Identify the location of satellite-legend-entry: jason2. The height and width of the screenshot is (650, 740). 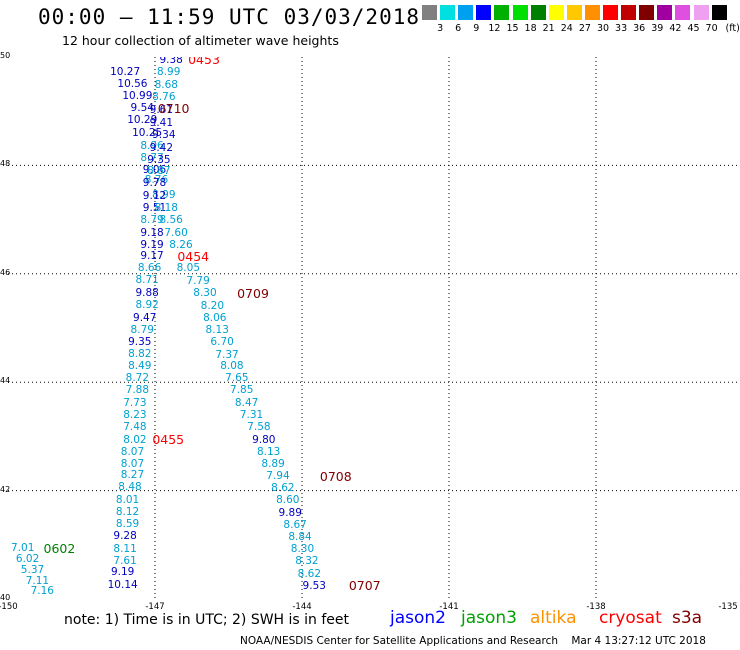
(418, 618).